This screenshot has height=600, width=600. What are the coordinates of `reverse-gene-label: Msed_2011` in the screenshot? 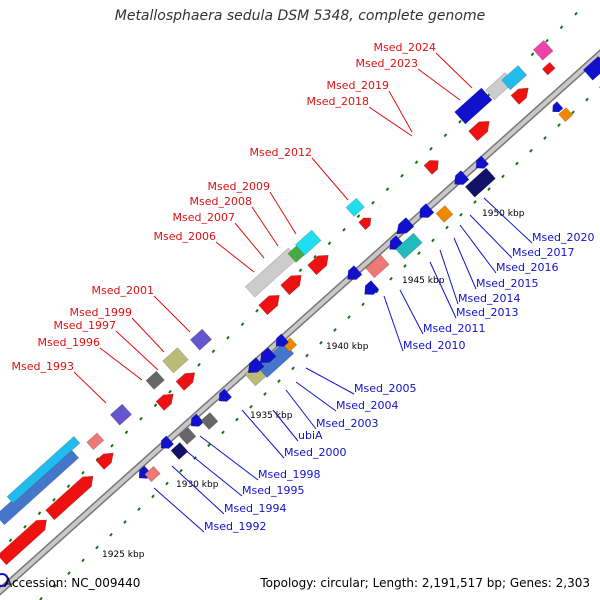 It's located at (454, 328).